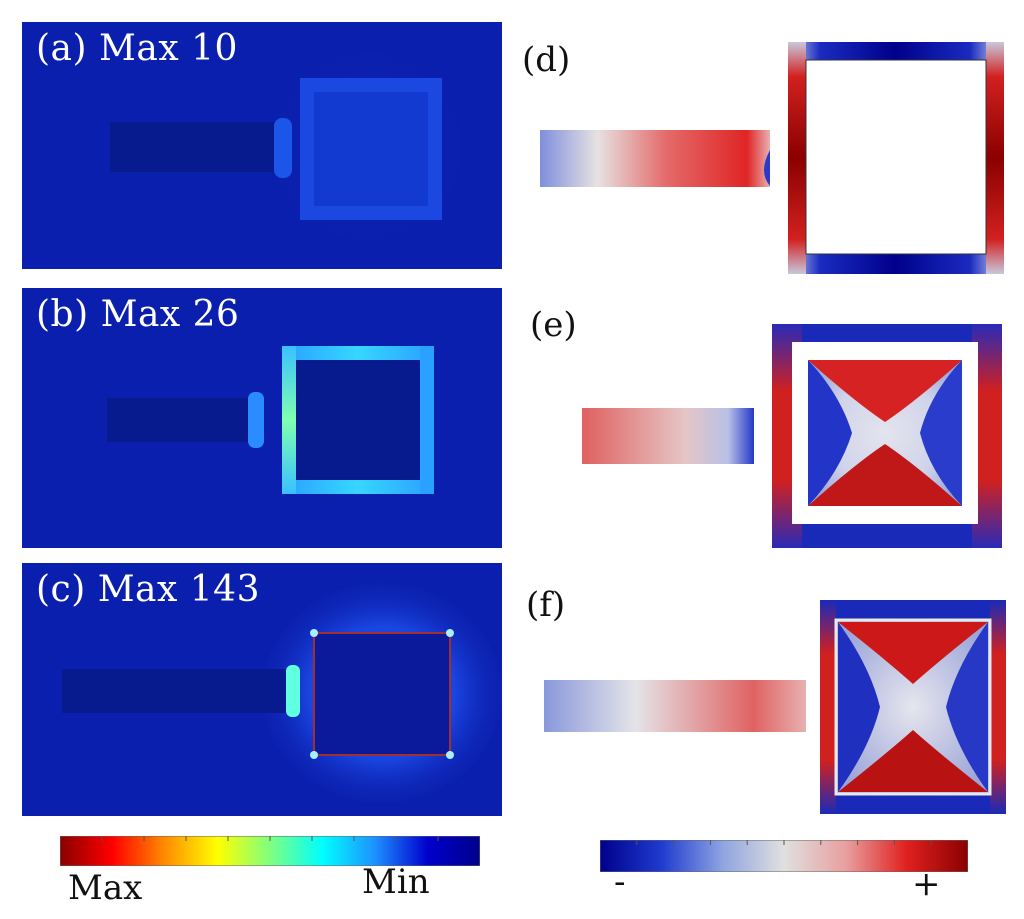 The height and width of the screenshot is (919, 1024). What do you see at coordinates (148, 589) in the screenshot?
I see `panel-label-c: (c) Max 143` at bounding box center [148, 589].